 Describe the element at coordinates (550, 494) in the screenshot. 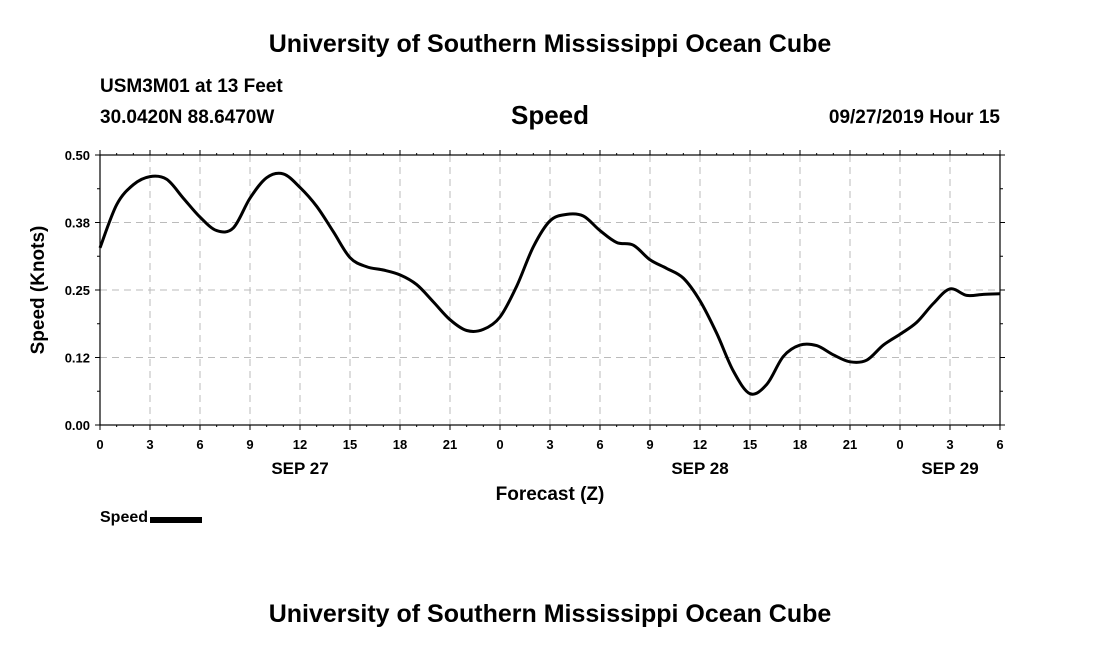

I see `x-axis-title: Forecast (Z)` at that location.